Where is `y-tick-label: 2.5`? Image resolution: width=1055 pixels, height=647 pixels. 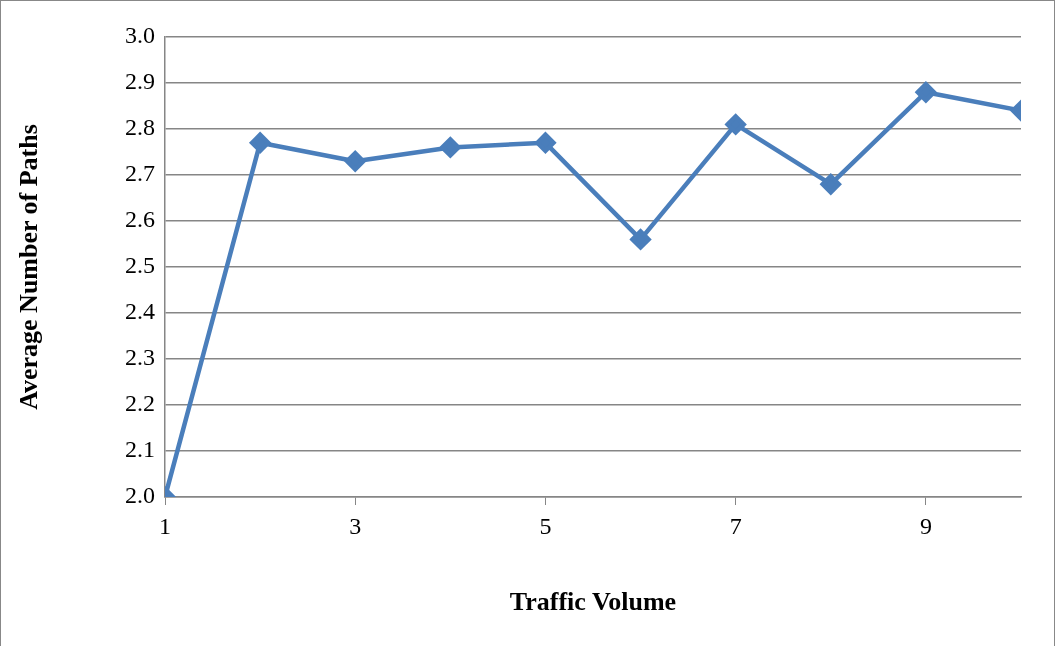
y-tick-label: 2.5 is located at coordinates (140, 265).